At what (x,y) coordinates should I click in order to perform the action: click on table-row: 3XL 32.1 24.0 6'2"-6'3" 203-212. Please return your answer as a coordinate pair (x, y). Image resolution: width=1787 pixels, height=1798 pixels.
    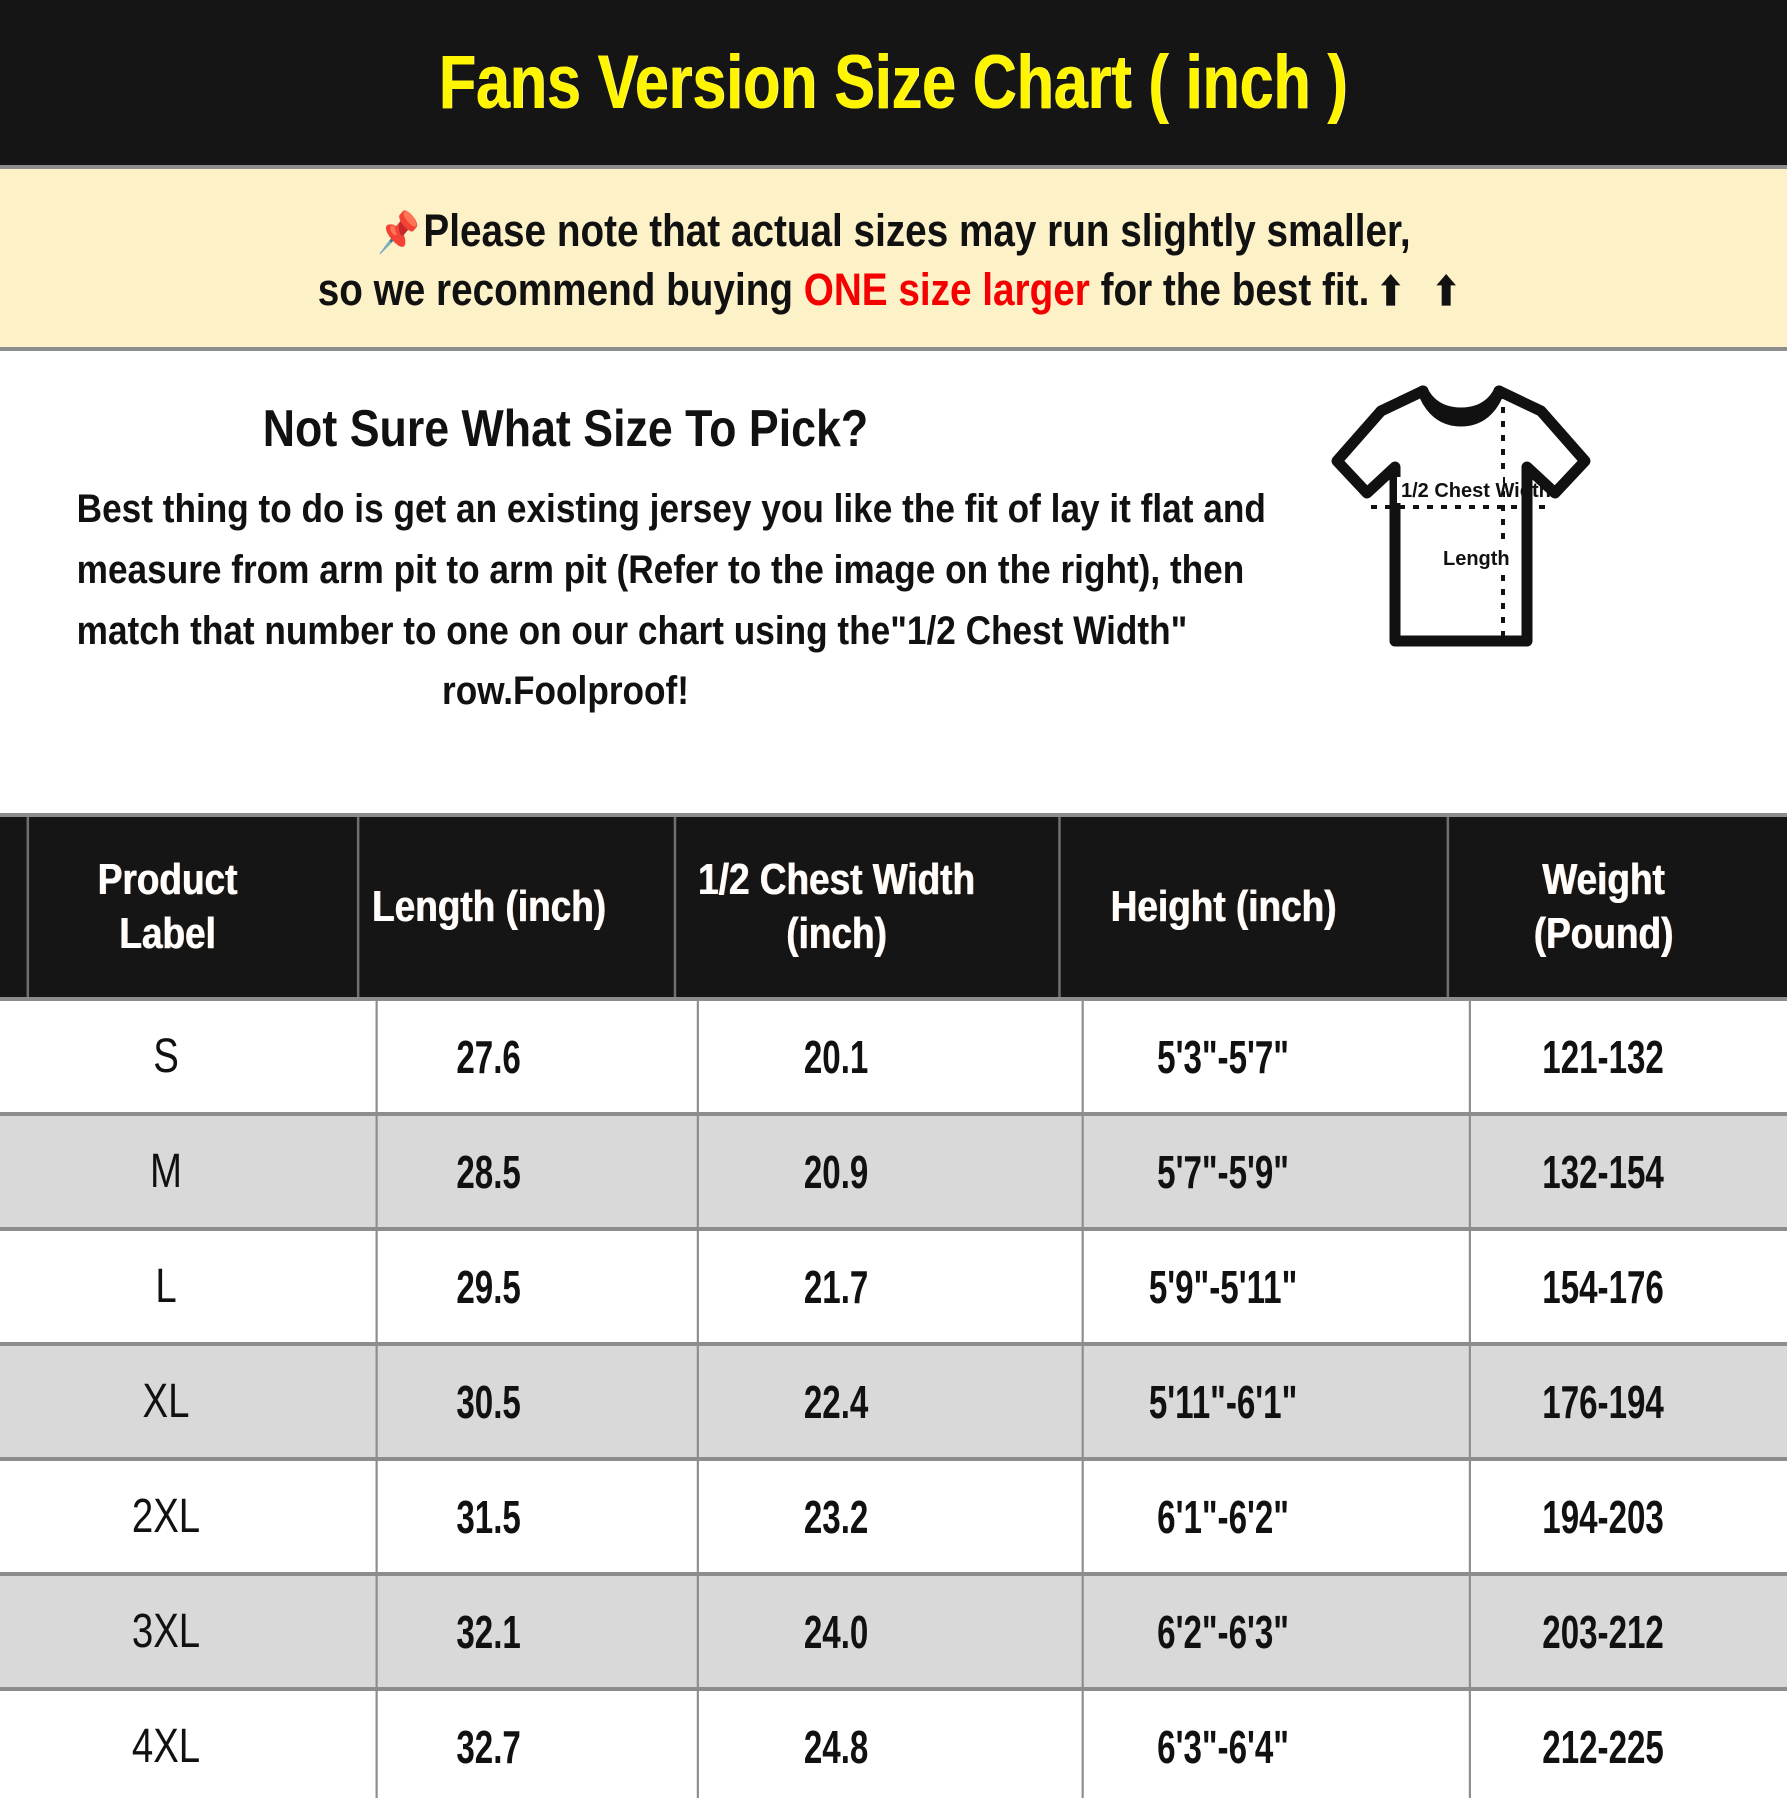
    Looking at the image, I should click on (893, 1629).